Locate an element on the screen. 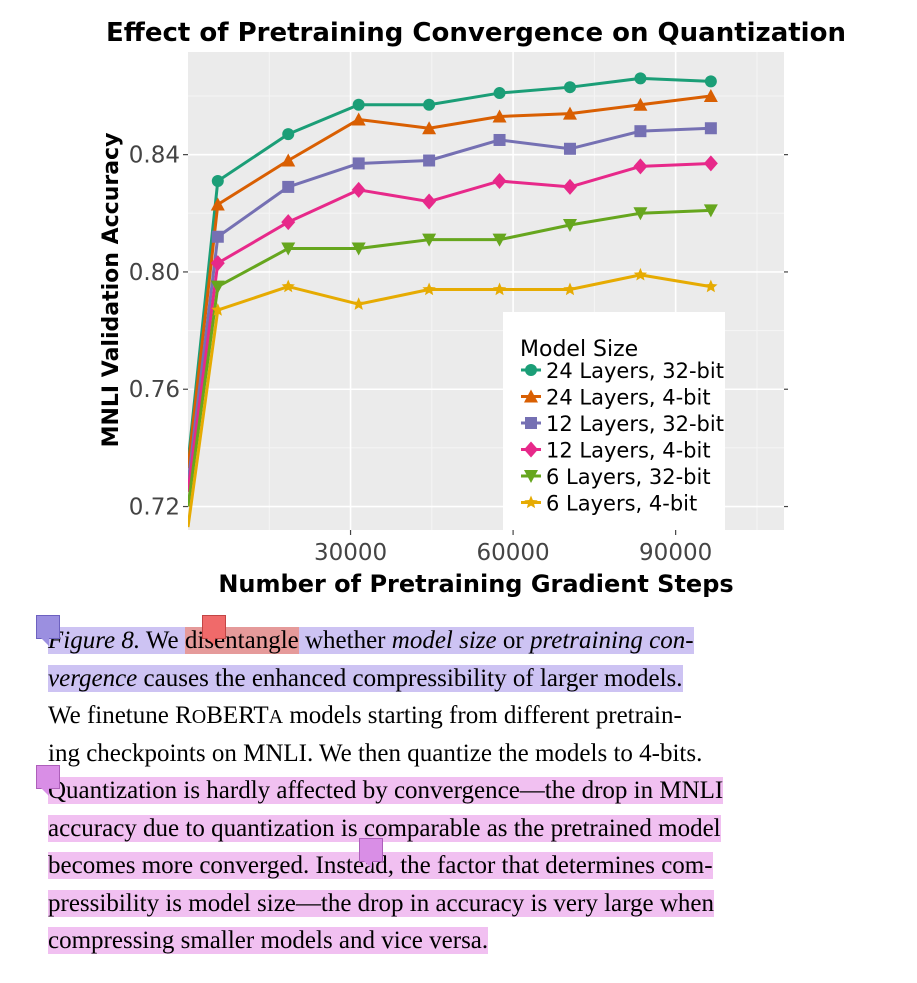 This screenshot has width=917, height=983. highlight-purple-2: whether model size or pretraining con- is located at coordinates (496, 640).